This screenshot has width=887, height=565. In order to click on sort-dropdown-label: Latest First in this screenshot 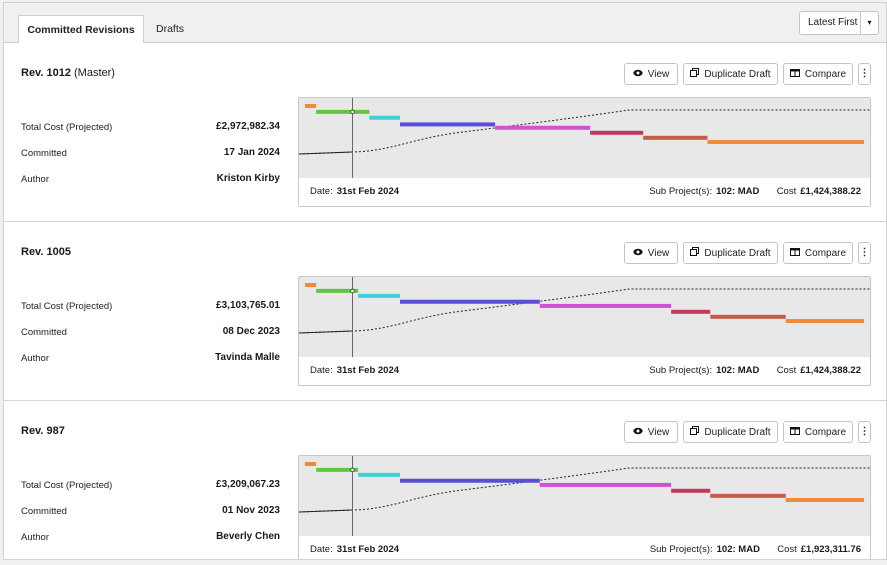, I will do `click(833, 22)`.